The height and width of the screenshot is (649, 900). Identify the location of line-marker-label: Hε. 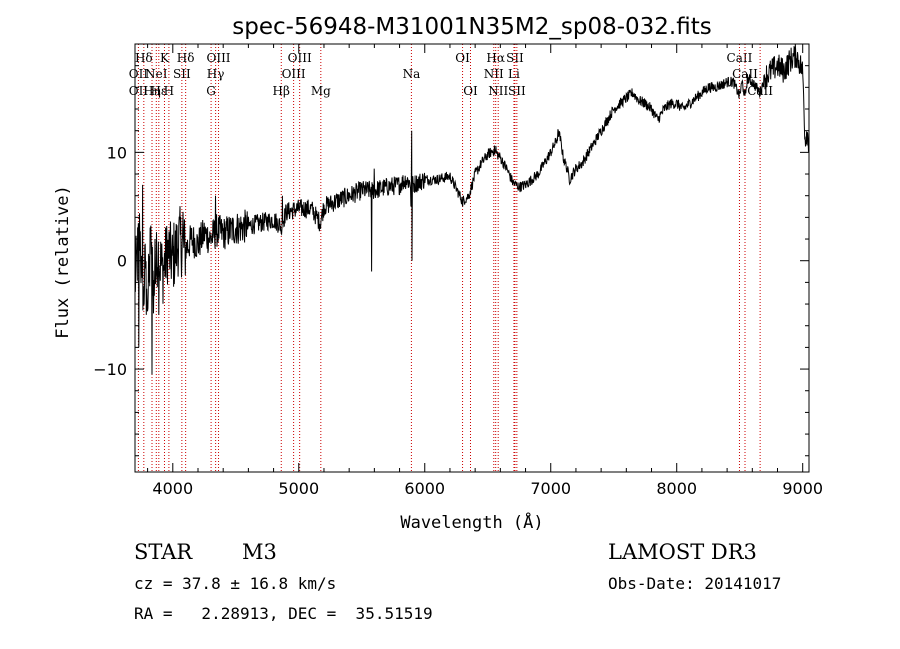
(158, 91).